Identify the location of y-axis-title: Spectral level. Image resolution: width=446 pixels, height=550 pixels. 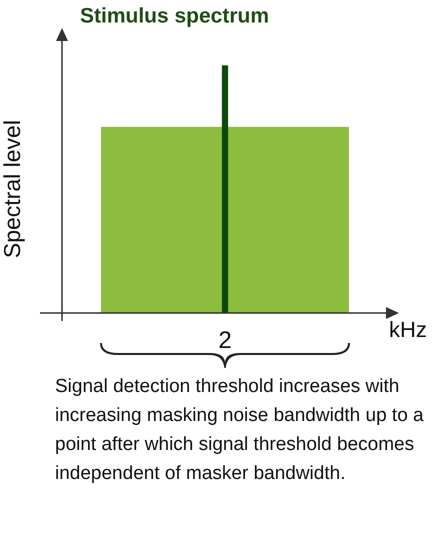
(13, 189).